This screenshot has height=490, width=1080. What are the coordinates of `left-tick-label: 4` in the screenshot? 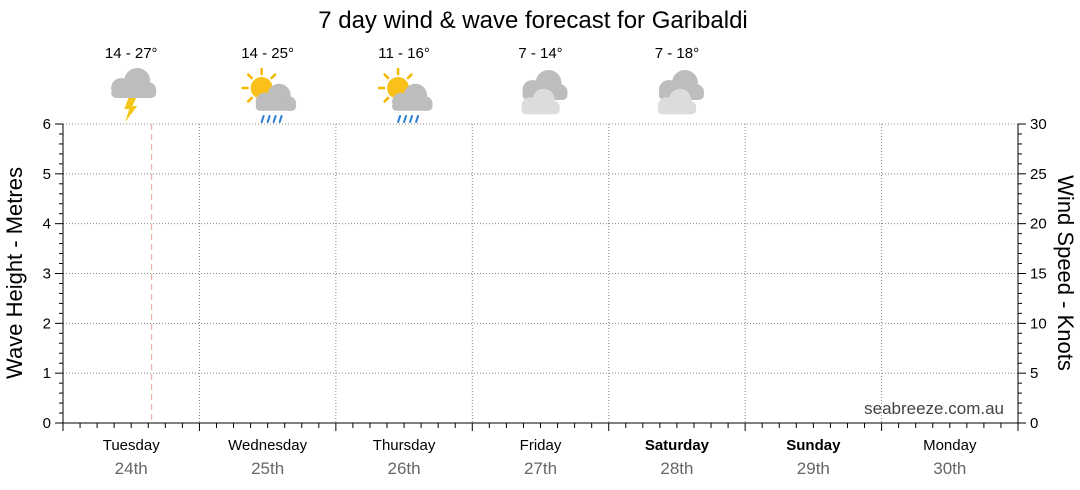 It's located at (47, 224).